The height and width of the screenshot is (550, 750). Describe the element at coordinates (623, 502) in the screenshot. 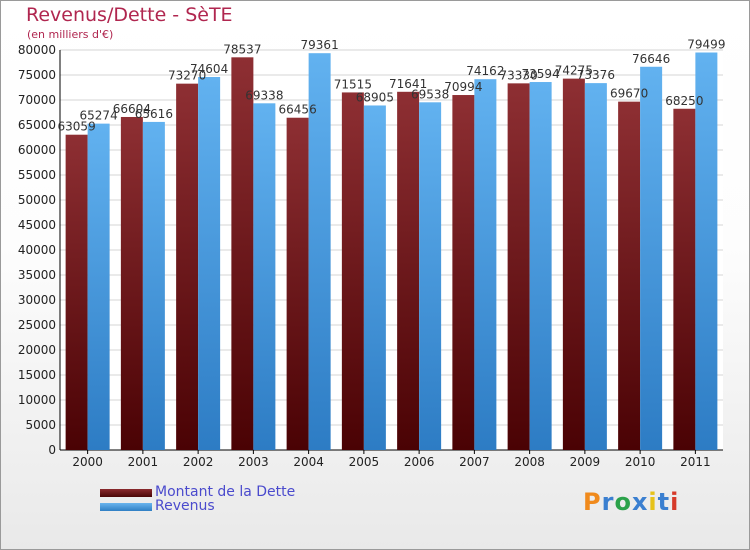

I see `logo-letter: o` at that location.